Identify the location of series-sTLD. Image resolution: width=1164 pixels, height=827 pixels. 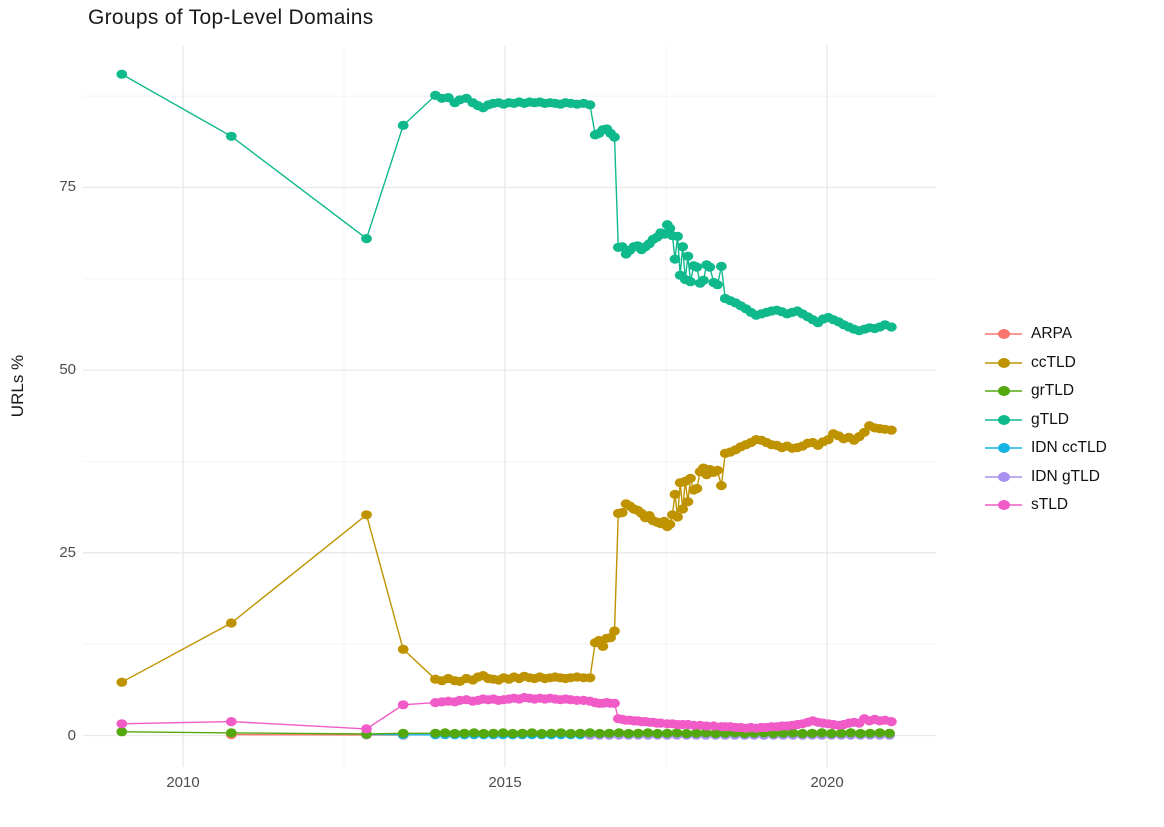
(506, 713).